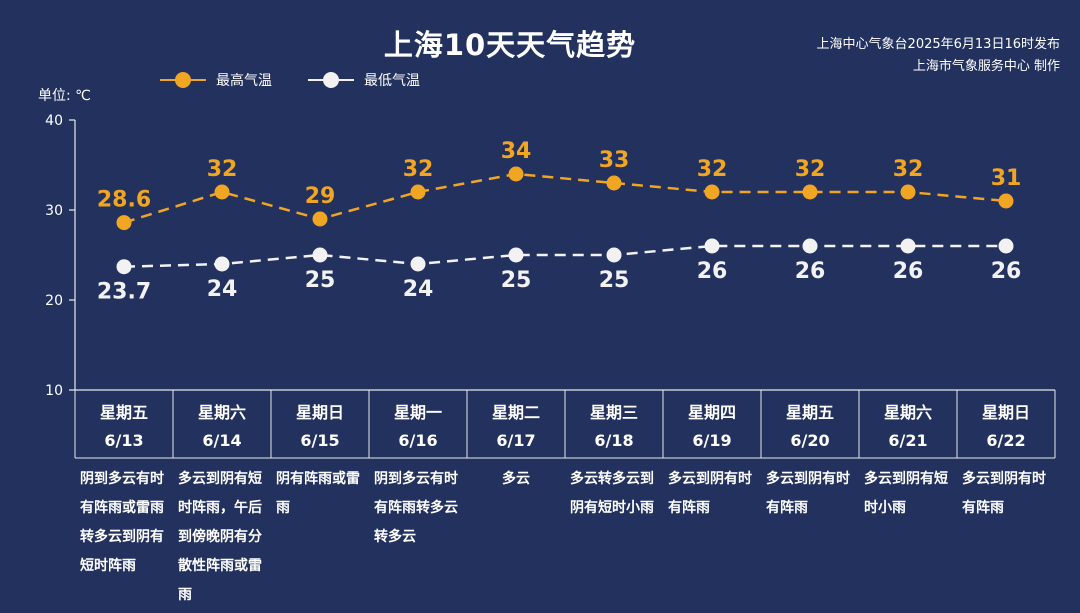  What do you see at coordinates (986, 66) in the screenshot?
I see `source-line-2: 上海市气象服务中心 制作` at bounding box center [986, 66].